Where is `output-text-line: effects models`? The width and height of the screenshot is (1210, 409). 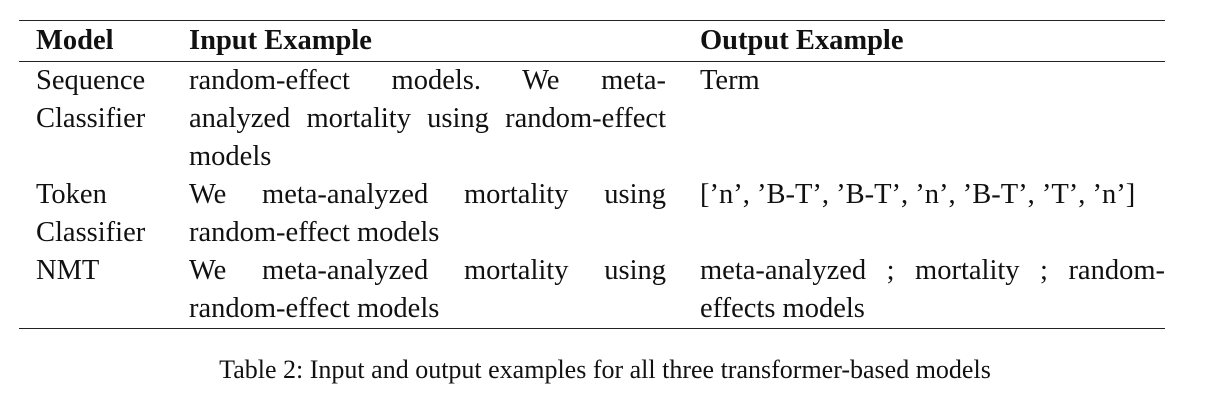 output-text-line: effects models is located at coordinates (782, 308).